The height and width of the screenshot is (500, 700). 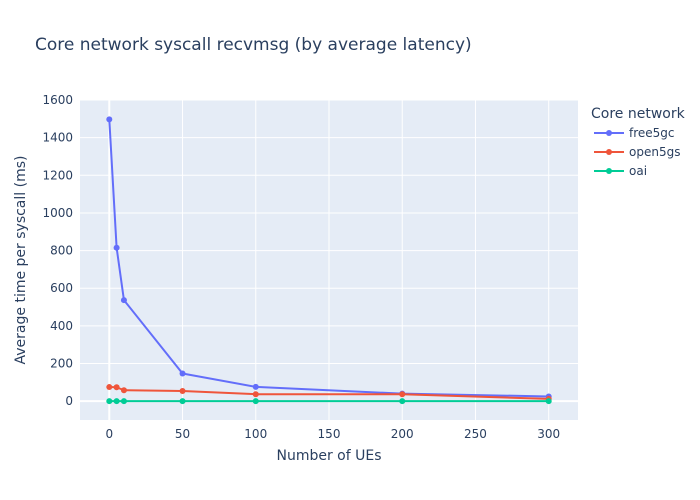 I want to click on legend-item-oai: oai, so click(x=620, y=171).